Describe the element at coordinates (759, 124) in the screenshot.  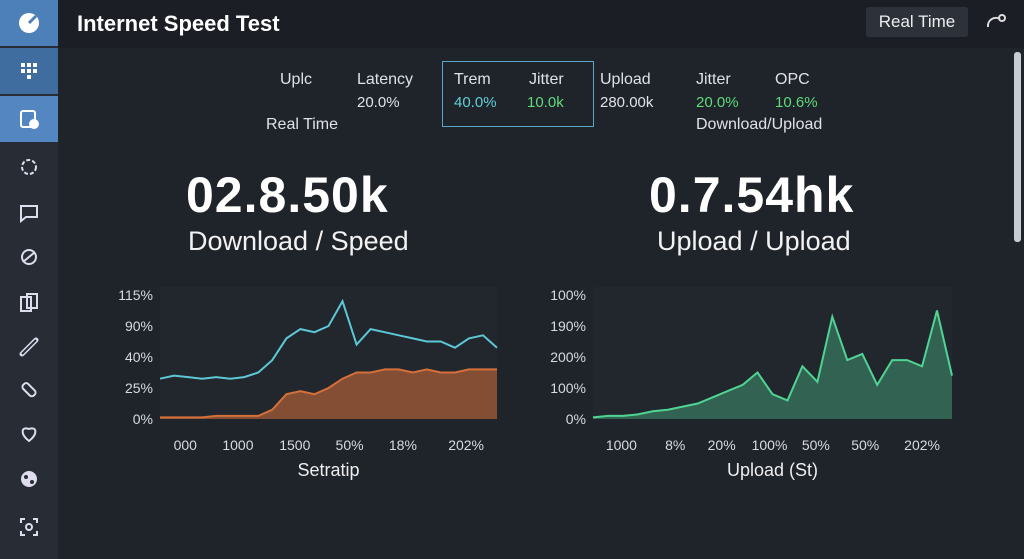
I see `stat-label: Download/Upload` at that location.